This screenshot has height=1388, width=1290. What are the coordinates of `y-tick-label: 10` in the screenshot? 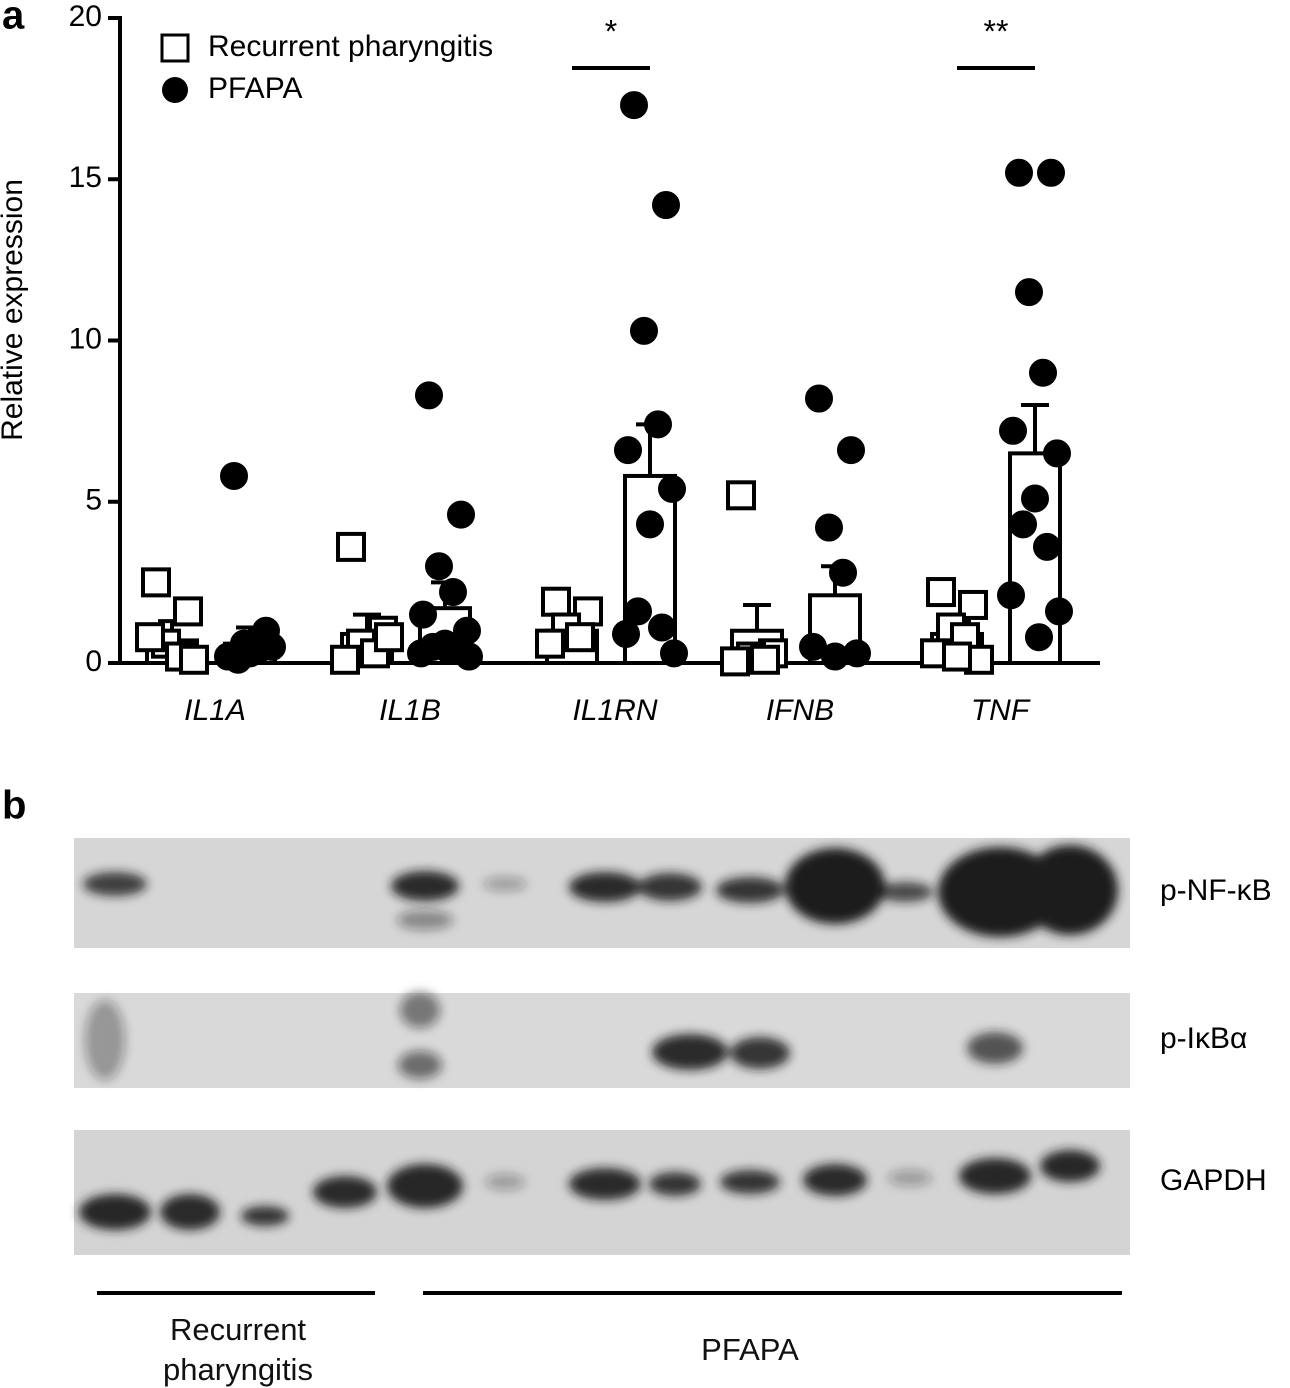 It's located at (85, 338).